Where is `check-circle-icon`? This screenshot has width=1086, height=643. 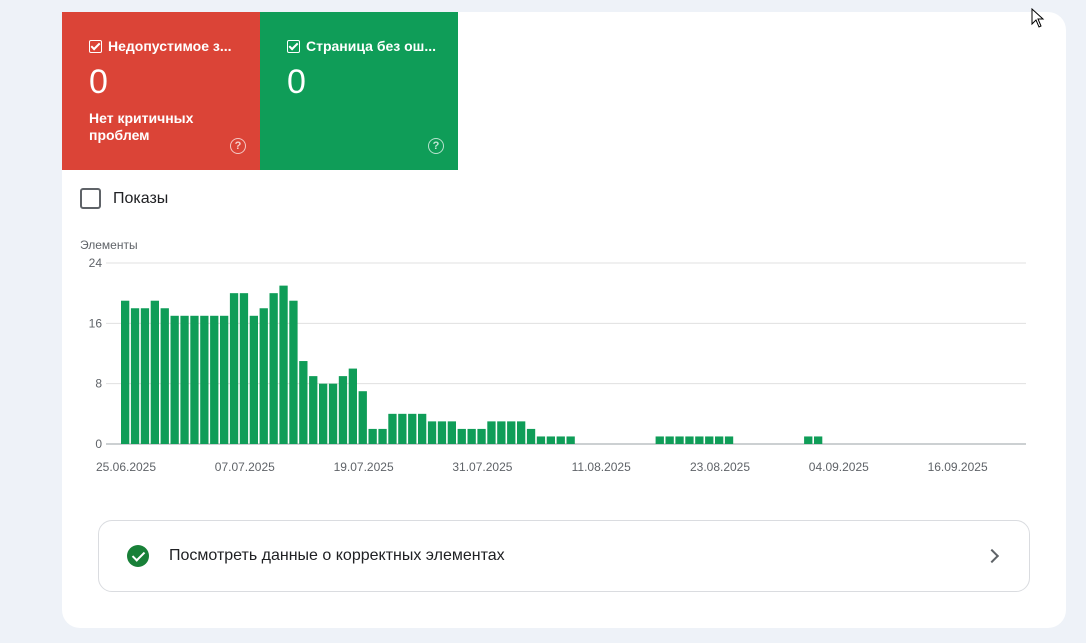
check-circle-icon is located at coordinates (138, 556).